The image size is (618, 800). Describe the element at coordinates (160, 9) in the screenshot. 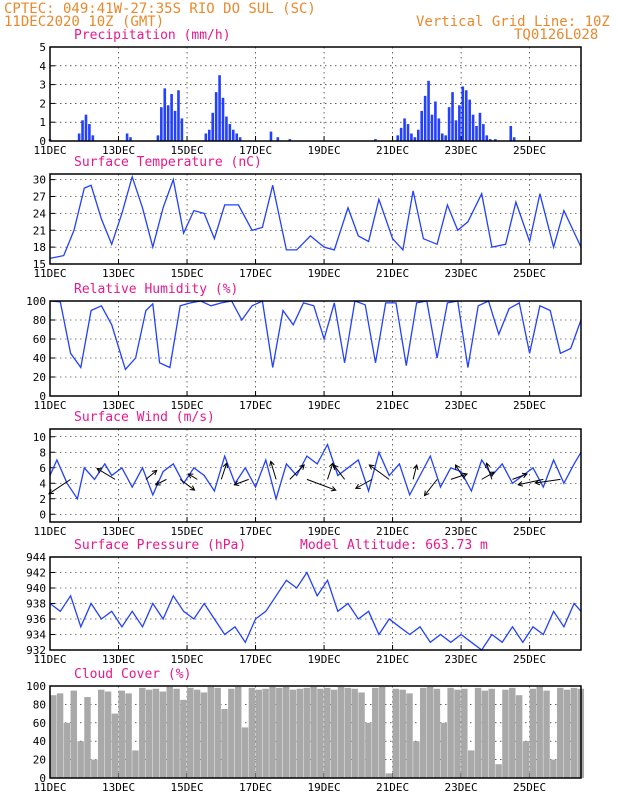

I see `header-location: CPTEC: 049:41W-27:35S RIO DO SUL (SC)` at that location.